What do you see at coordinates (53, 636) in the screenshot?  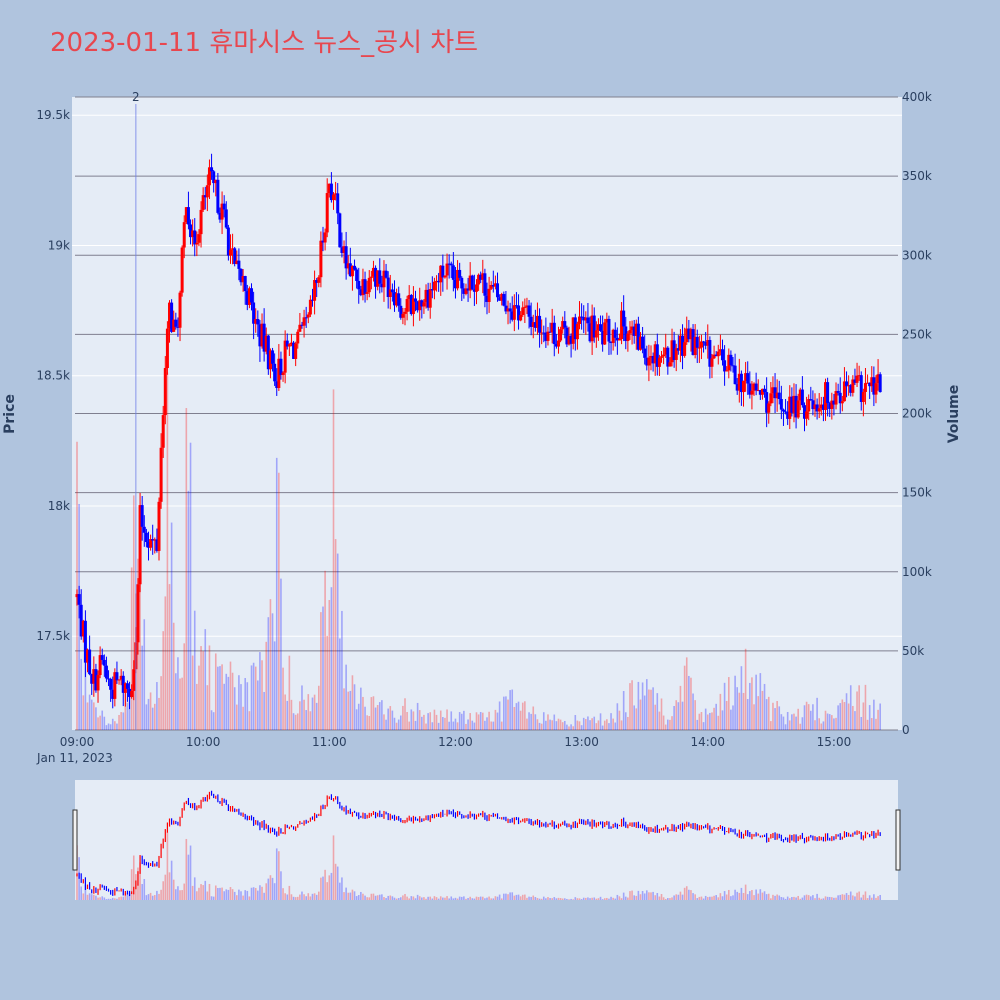 I see `price-tick-label: 17.5k` at bounding box center [53, 636].